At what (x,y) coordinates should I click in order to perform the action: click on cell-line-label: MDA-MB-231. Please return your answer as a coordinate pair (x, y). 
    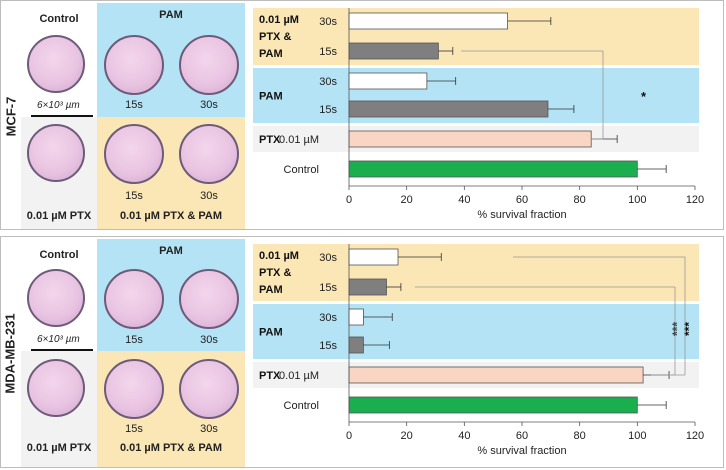
    Looking at the image, I should click on (11, 353).